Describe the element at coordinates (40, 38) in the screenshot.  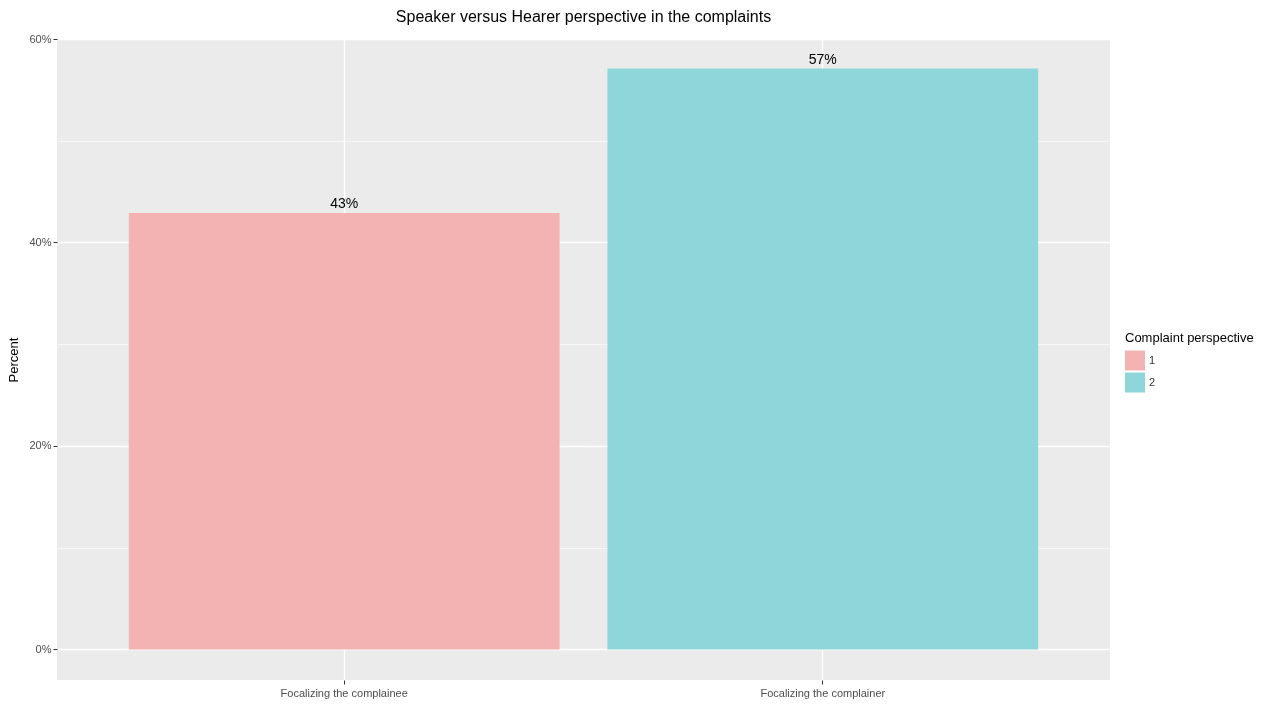
I see `y-tick-label: 60%` at that location.